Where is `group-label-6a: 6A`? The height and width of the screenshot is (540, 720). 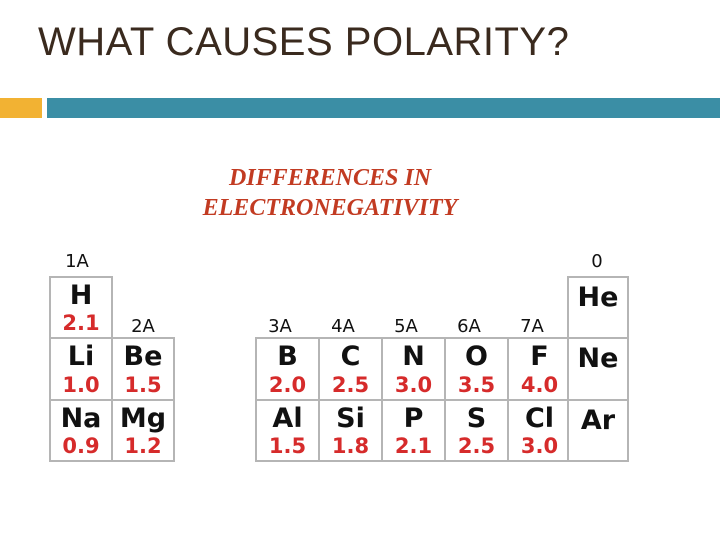 group-label-6a: 6A is located at coordinates (469, 326).